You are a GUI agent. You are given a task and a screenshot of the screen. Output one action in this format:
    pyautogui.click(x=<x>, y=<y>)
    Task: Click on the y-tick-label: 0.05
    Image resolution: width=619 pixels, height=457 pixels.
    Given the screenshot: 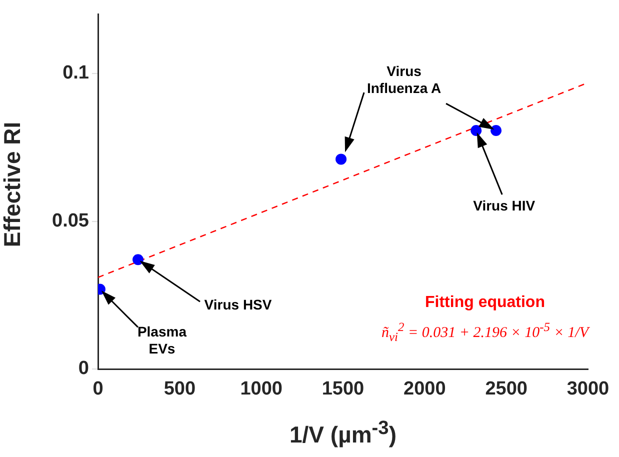 What is the action you would take?
    pyautogui.click(x=71, y=221)
    